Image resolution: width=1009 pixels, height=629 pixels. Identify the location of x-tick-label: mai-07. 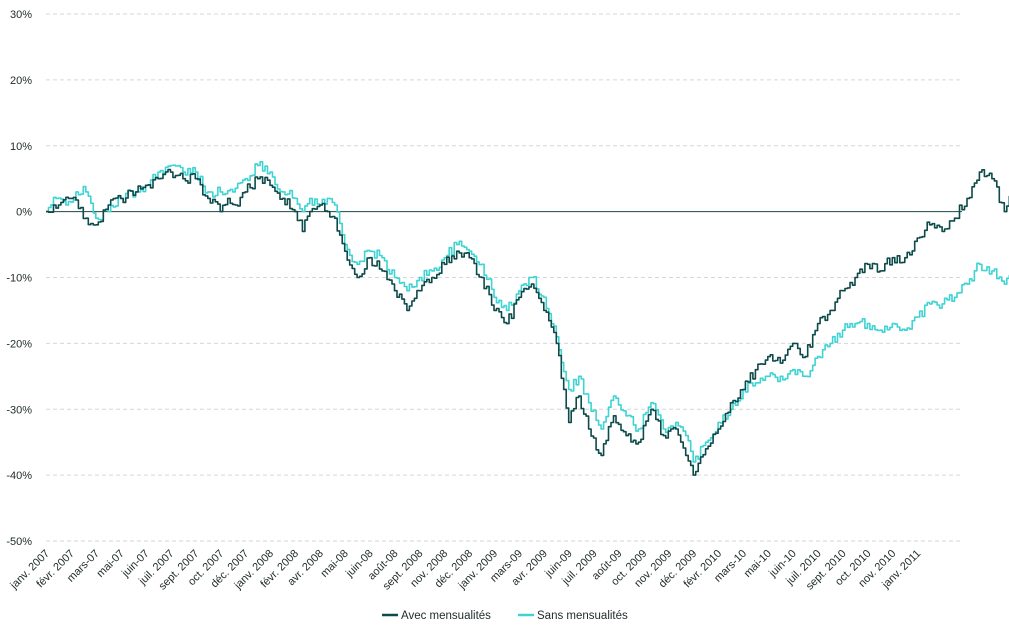
(111, 564).